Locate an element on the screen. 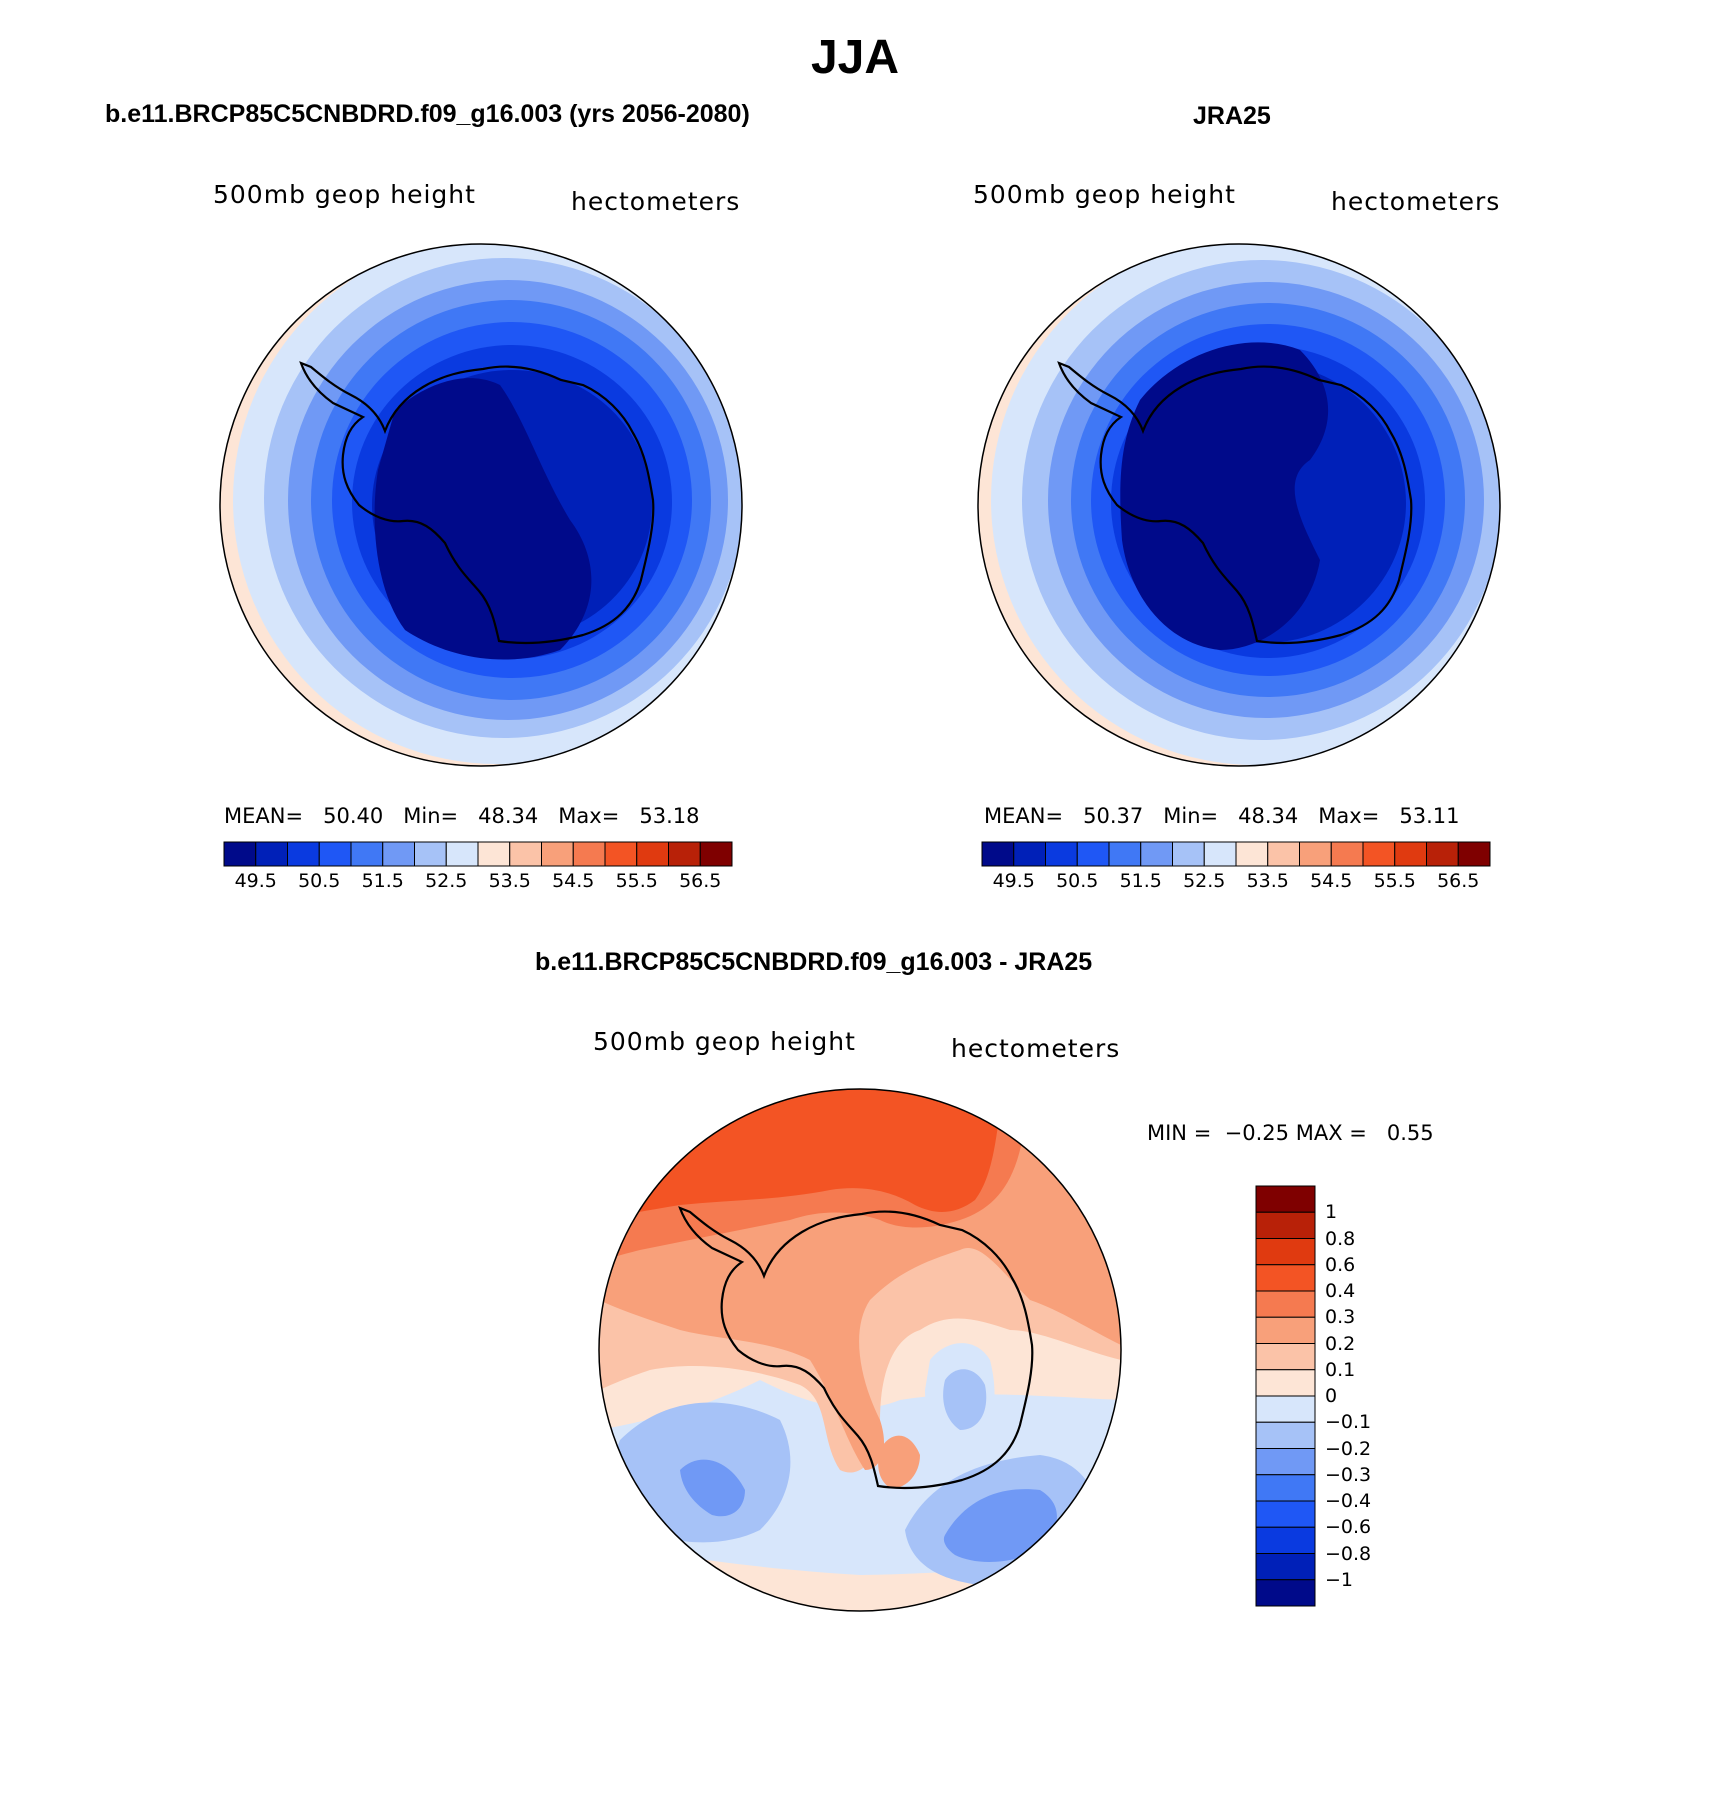 This screenshot has width=1710, height=1809. model-units-label: hectometers is located at coordinates (656, 201).